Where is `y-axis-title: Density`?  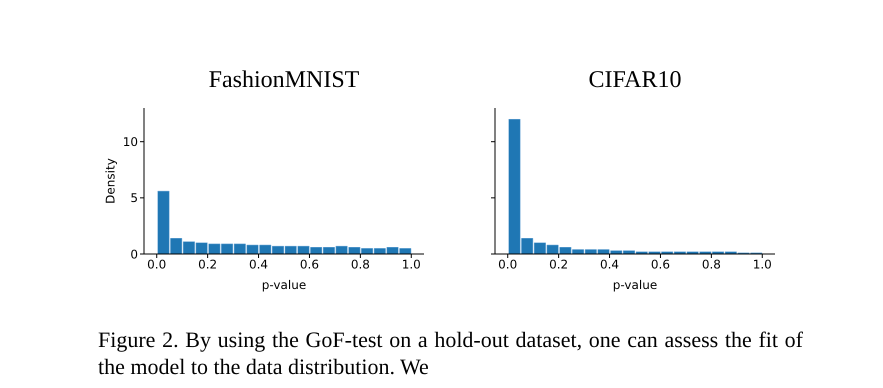
y-axis-title: Density is located at coordinates (110, 181).